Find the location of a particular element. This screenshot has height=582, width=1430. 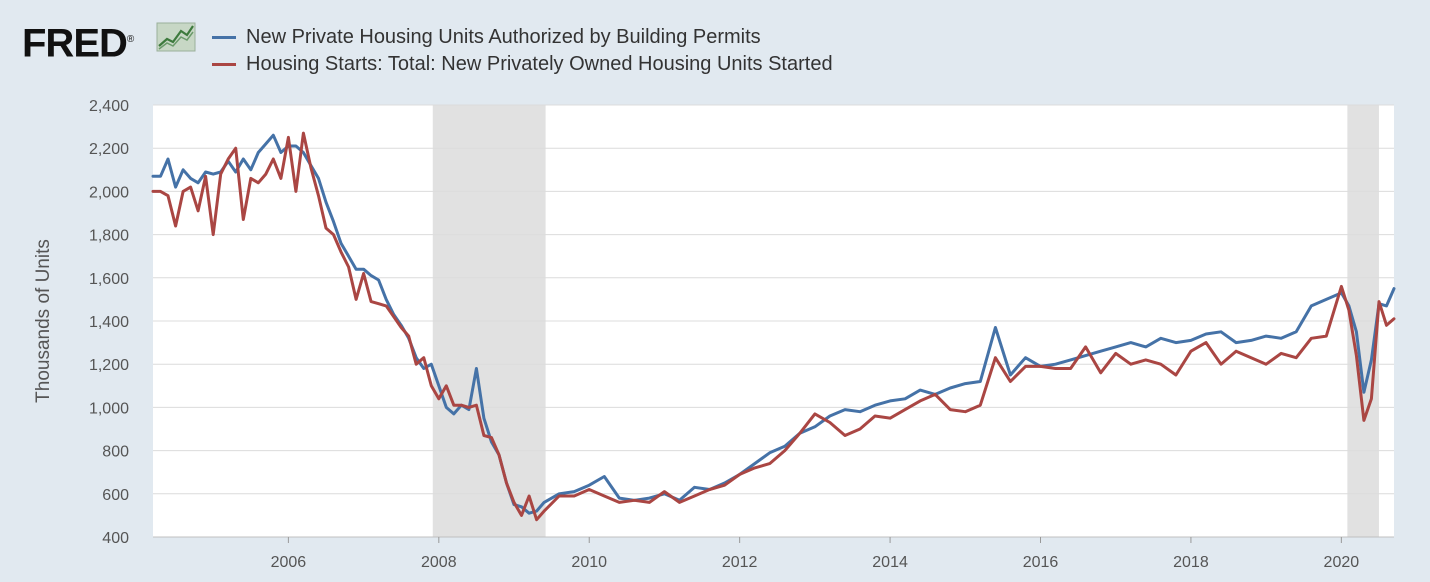

x-tick-label: 2014 is located at coordinates (890, 562).